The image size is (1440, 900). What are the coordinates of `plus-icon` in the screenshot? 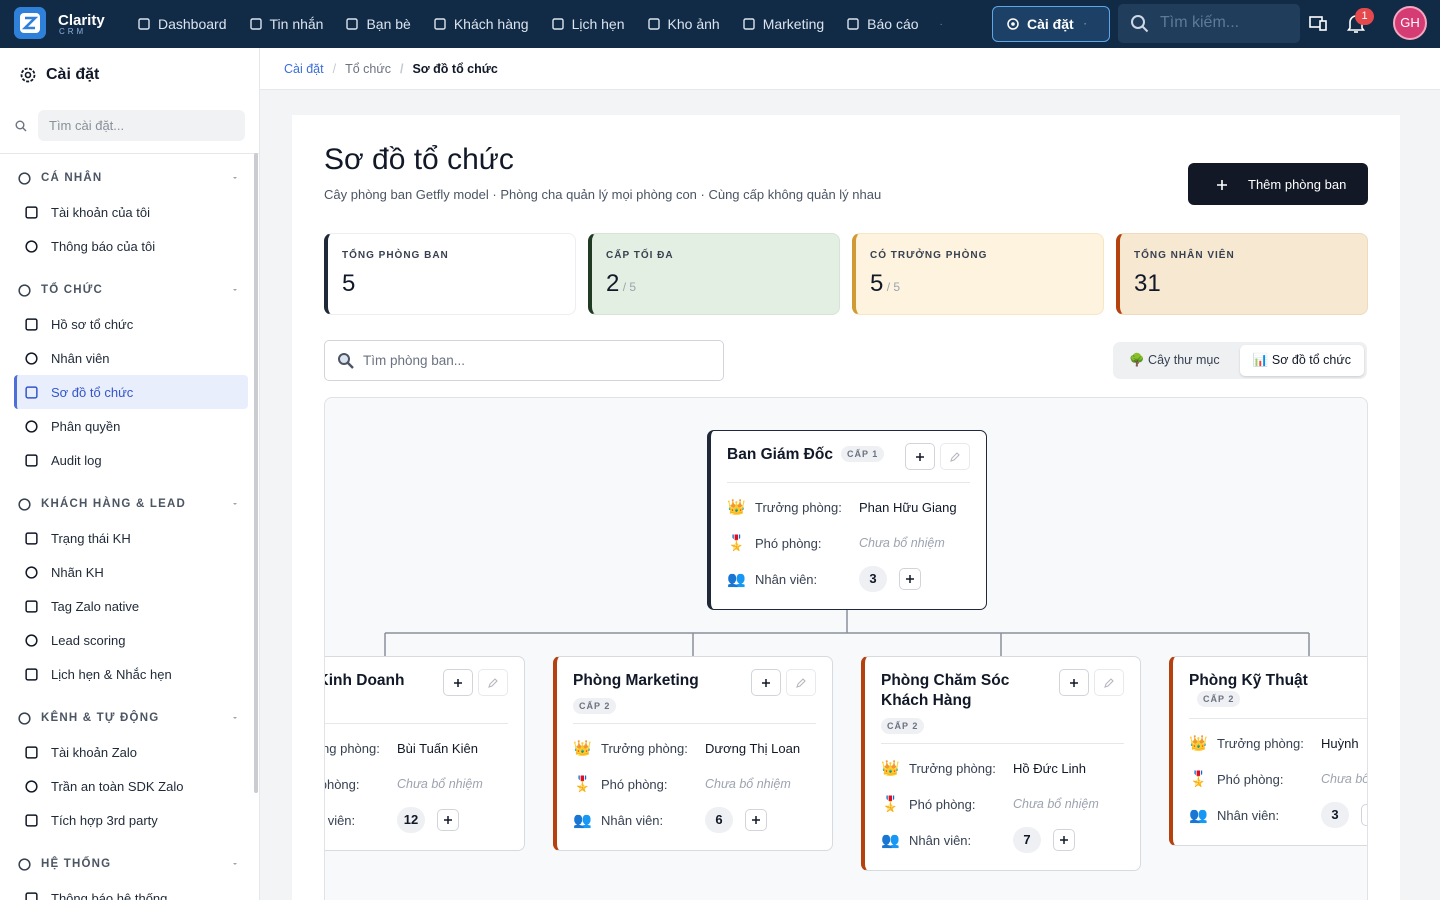 It's located at (1222, 185).